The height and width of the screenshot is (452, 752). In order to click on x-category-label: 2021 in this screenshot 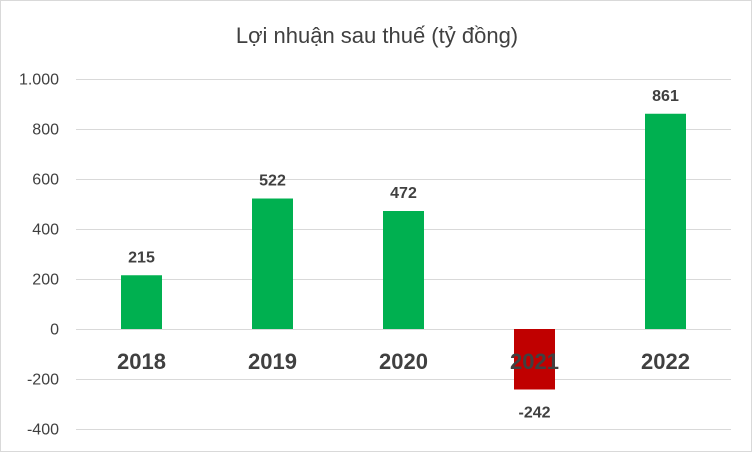, I will do `click(534, 361)`.